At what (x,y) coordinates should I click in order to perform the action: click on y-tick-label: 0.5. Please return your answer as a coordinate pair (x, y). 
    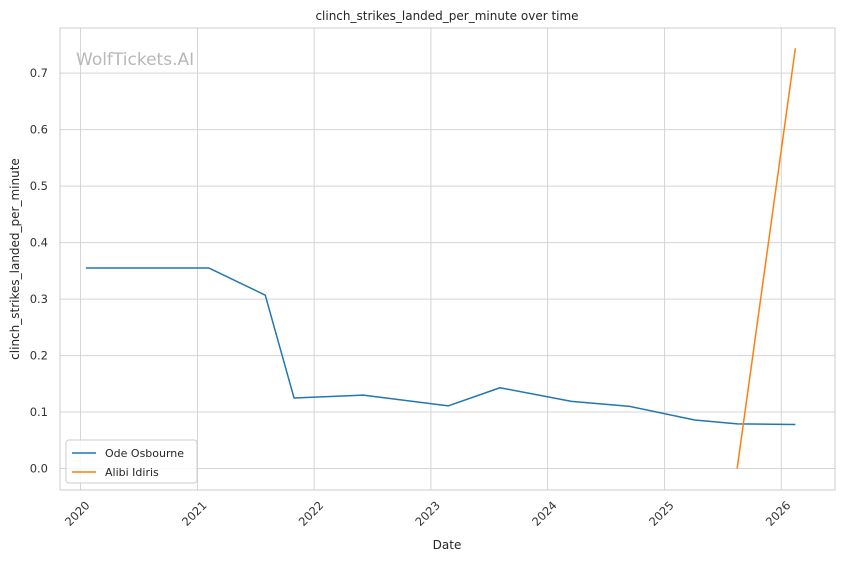
    Looking at the image, I should click on (39, 186).